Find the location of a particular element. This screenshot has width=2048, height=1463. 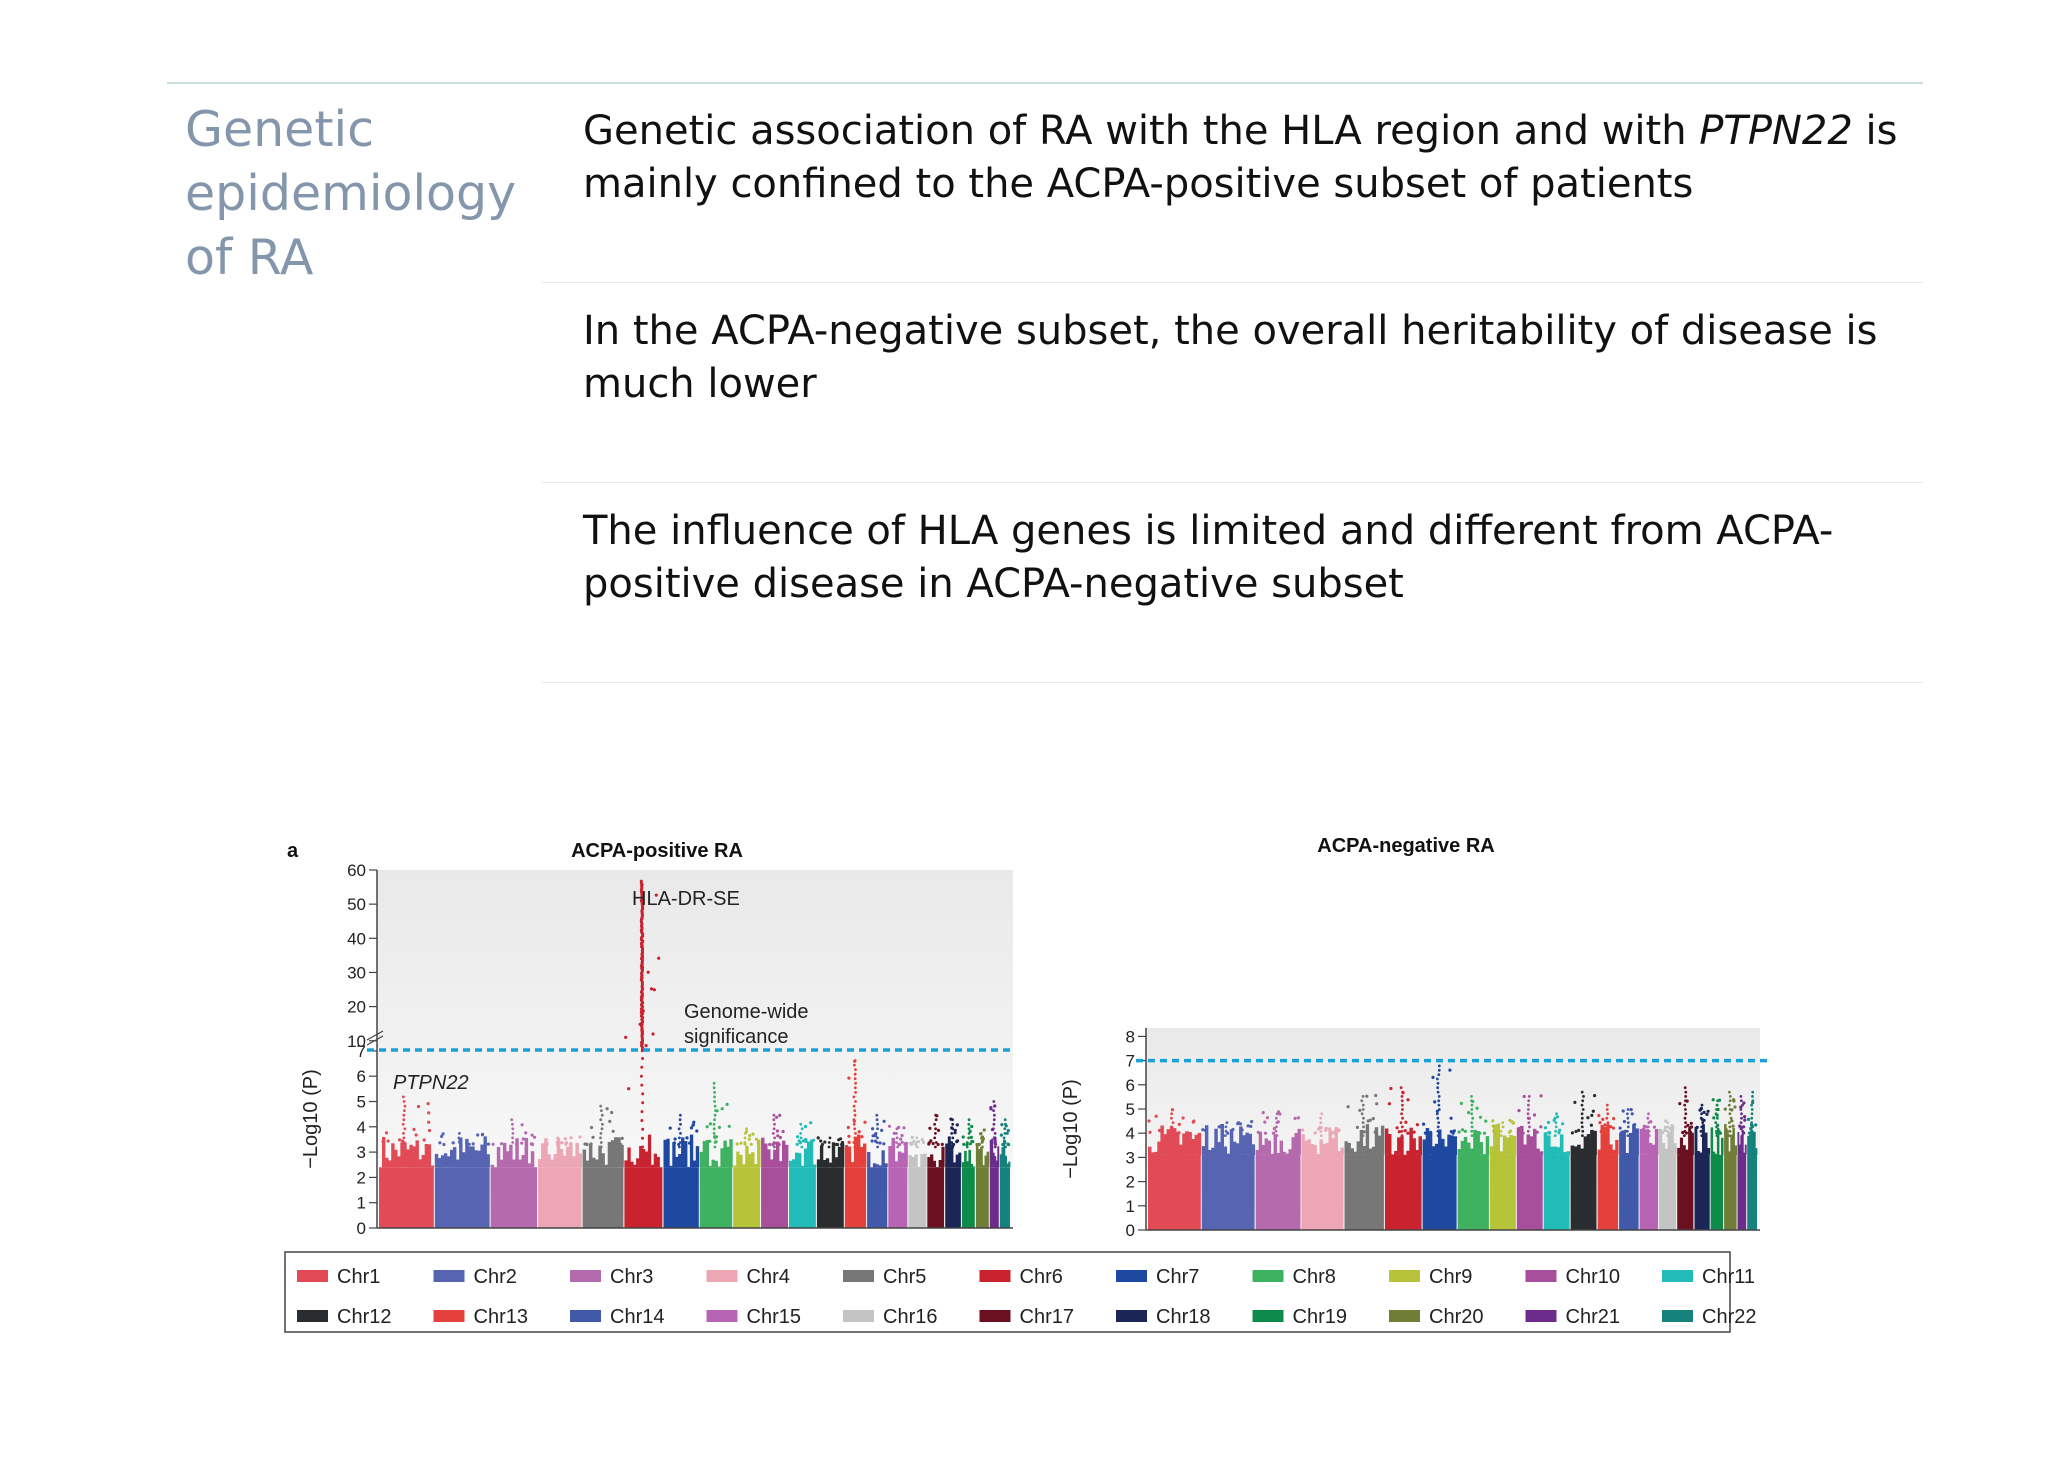

plot-title: ACPA-negative RA is located at coordinates (1405, 846).